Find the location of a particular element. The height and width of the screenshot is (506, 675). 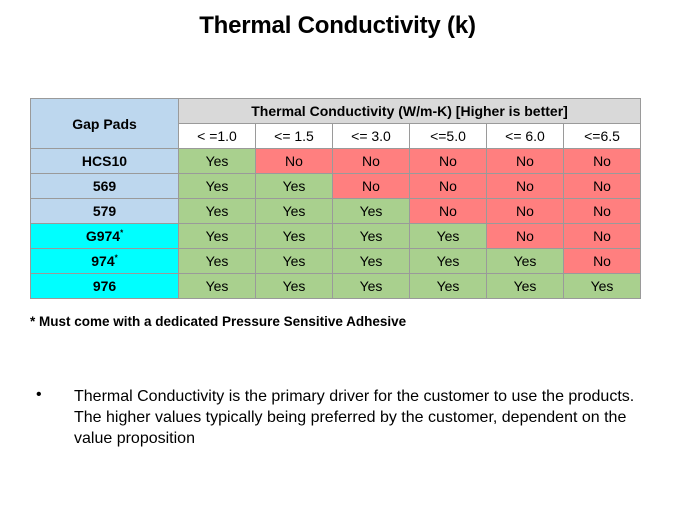

table-row: 974* Yes Yes Yes Yes Yes No is located at coordinates (336, 261).